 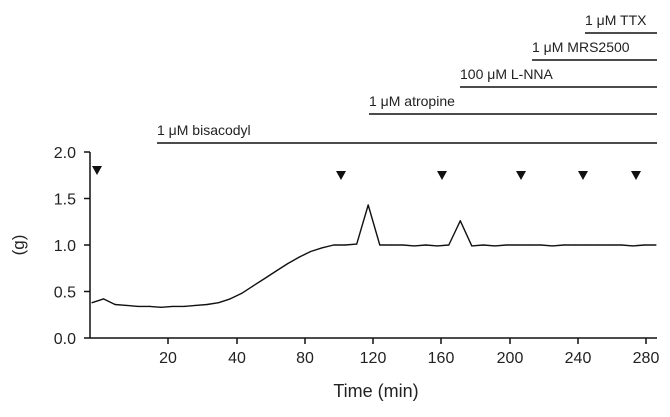 I want to click on y-tick-label-1: 0.5, so click(x=65, y=293).